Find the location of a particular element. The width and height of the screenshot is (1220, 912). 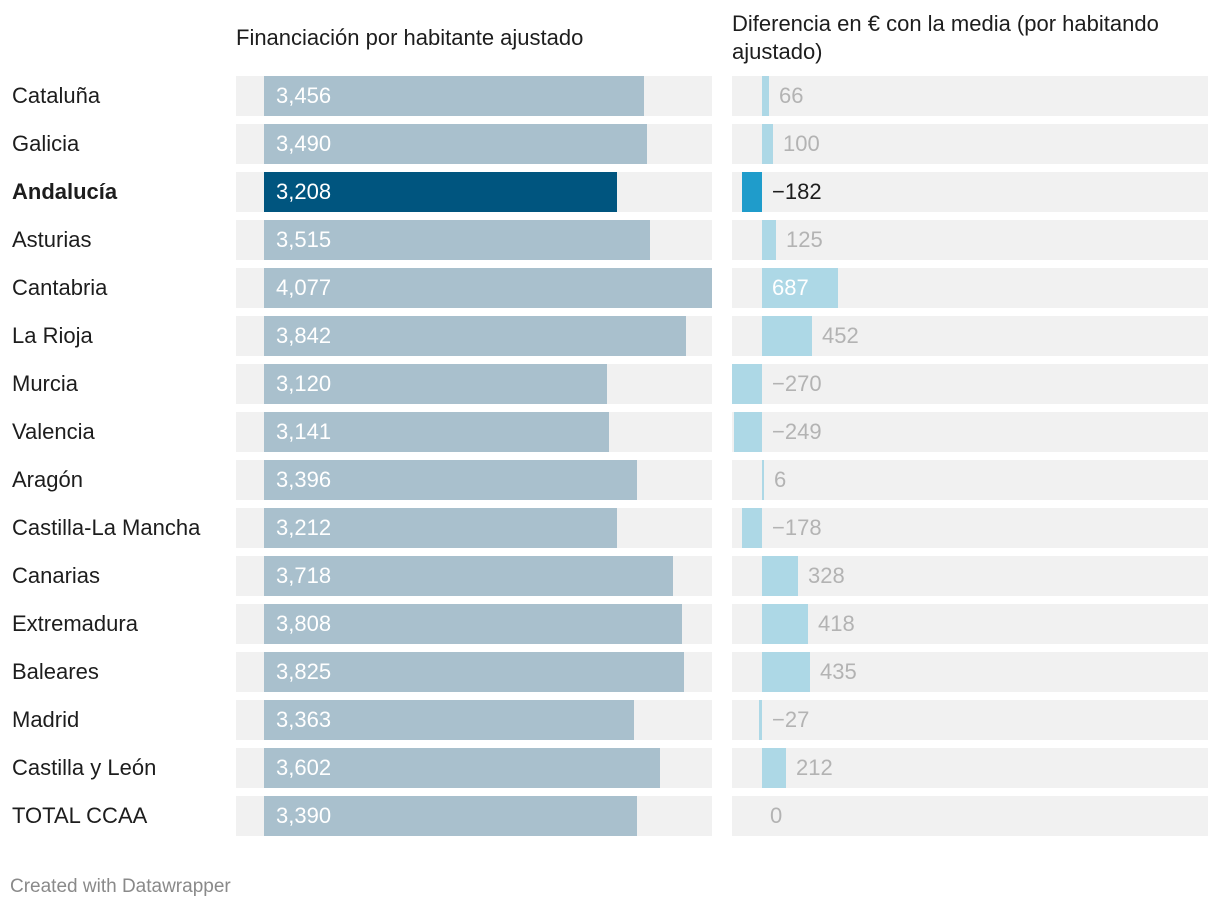

value-label-financiacion: 3,718 is located at coordinates (304, 575).